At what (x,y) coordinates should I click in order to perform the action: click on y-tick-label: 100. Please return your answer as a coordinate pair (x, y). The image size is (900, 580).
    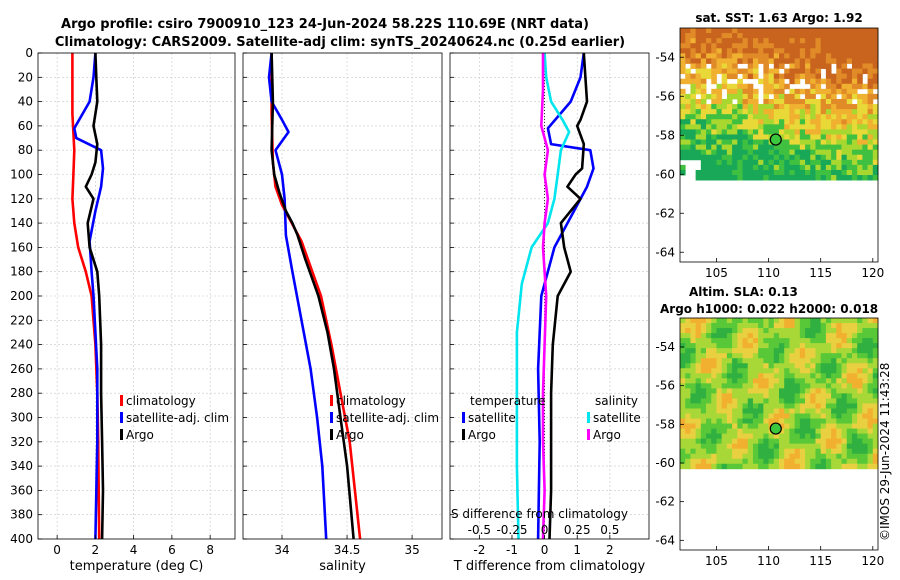
    Looking at the image, I should click on (21, 175).